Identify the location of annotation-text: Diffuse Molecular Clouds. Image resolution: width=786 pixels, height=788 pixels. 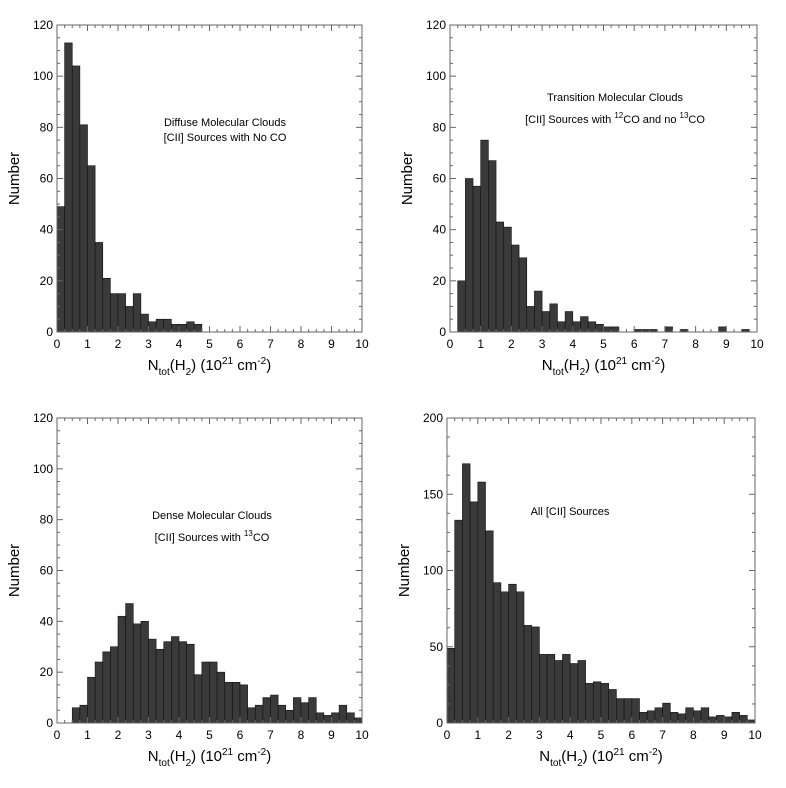
(225, 123).